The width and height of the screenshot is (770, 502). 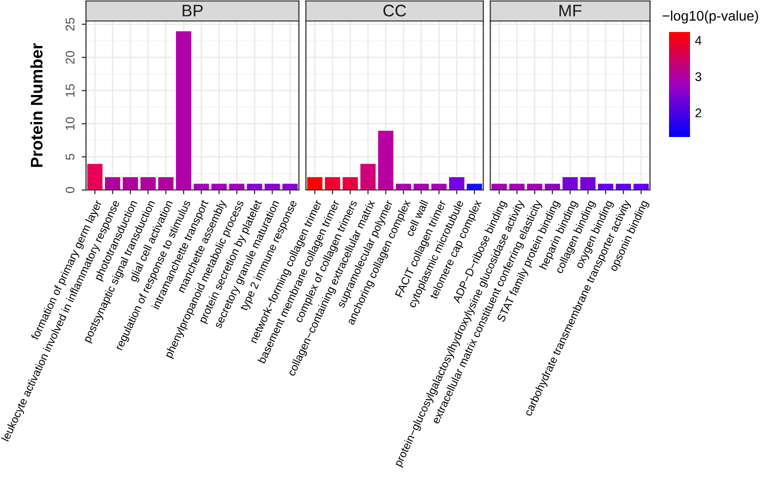 What do you see at coordinates (36, 105) in the screenshot?
I see `y-axis-title: Protein Number` at bounding box center [36, 105].